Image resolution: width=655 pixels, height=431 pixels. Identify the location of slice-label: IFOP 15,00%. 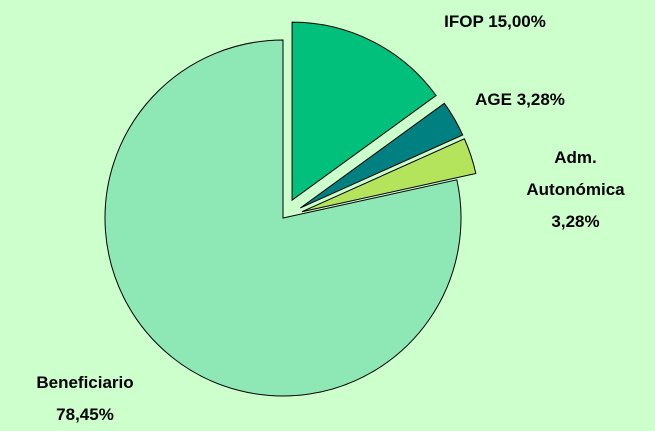
(495, 22).